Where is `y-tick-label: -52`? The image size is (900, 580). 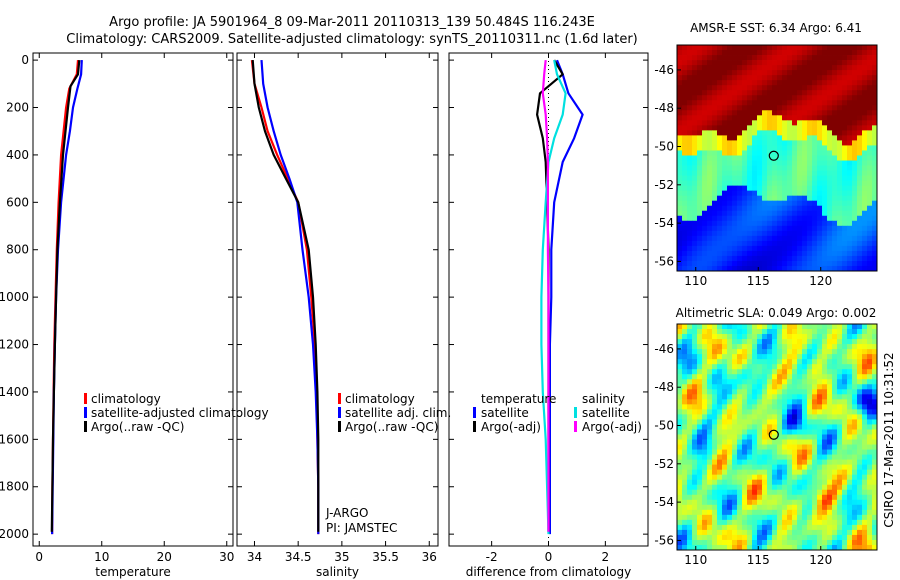 y-tick-label: -52 is located at coordinates (664, 185).